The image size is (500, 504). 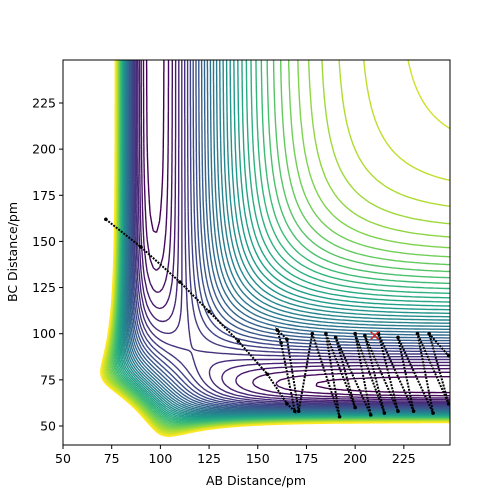 I want to click on y-axis-label: BC Distance/pm, so click(x=12, y=252).